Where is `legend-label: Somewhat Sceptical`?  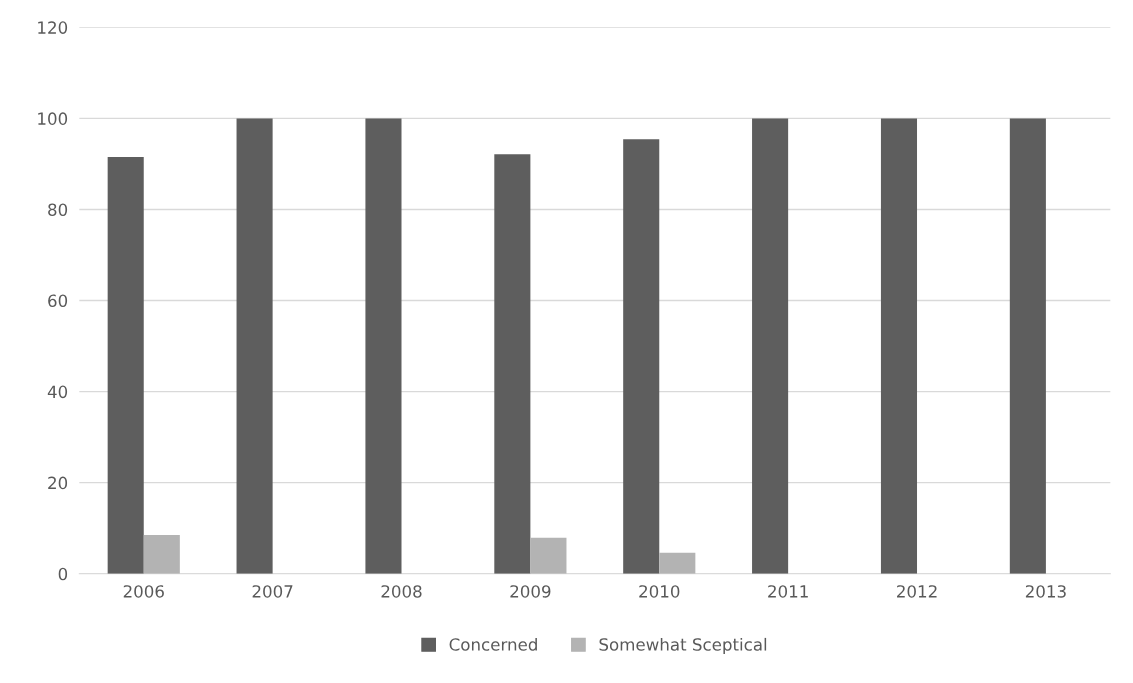 legend-label: Somewhat Sceptical is located at coordinates (683, 646).